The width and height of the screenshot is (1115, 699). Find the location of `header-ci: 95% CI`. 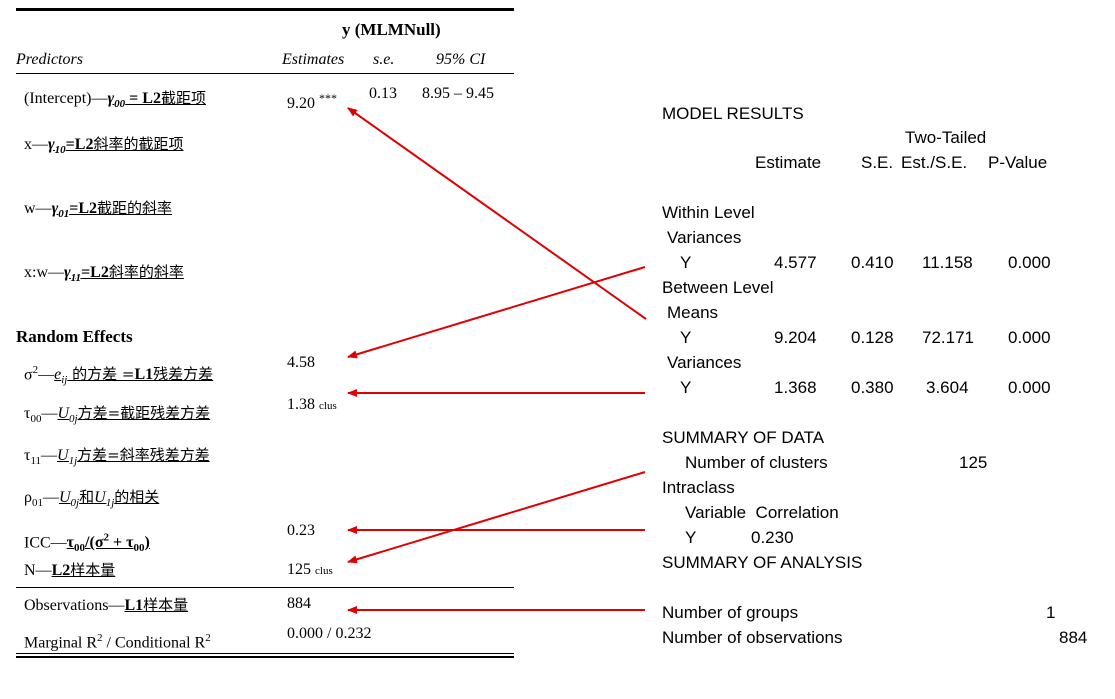

header-ci: 95% CI is located at coordinates (461, 59).